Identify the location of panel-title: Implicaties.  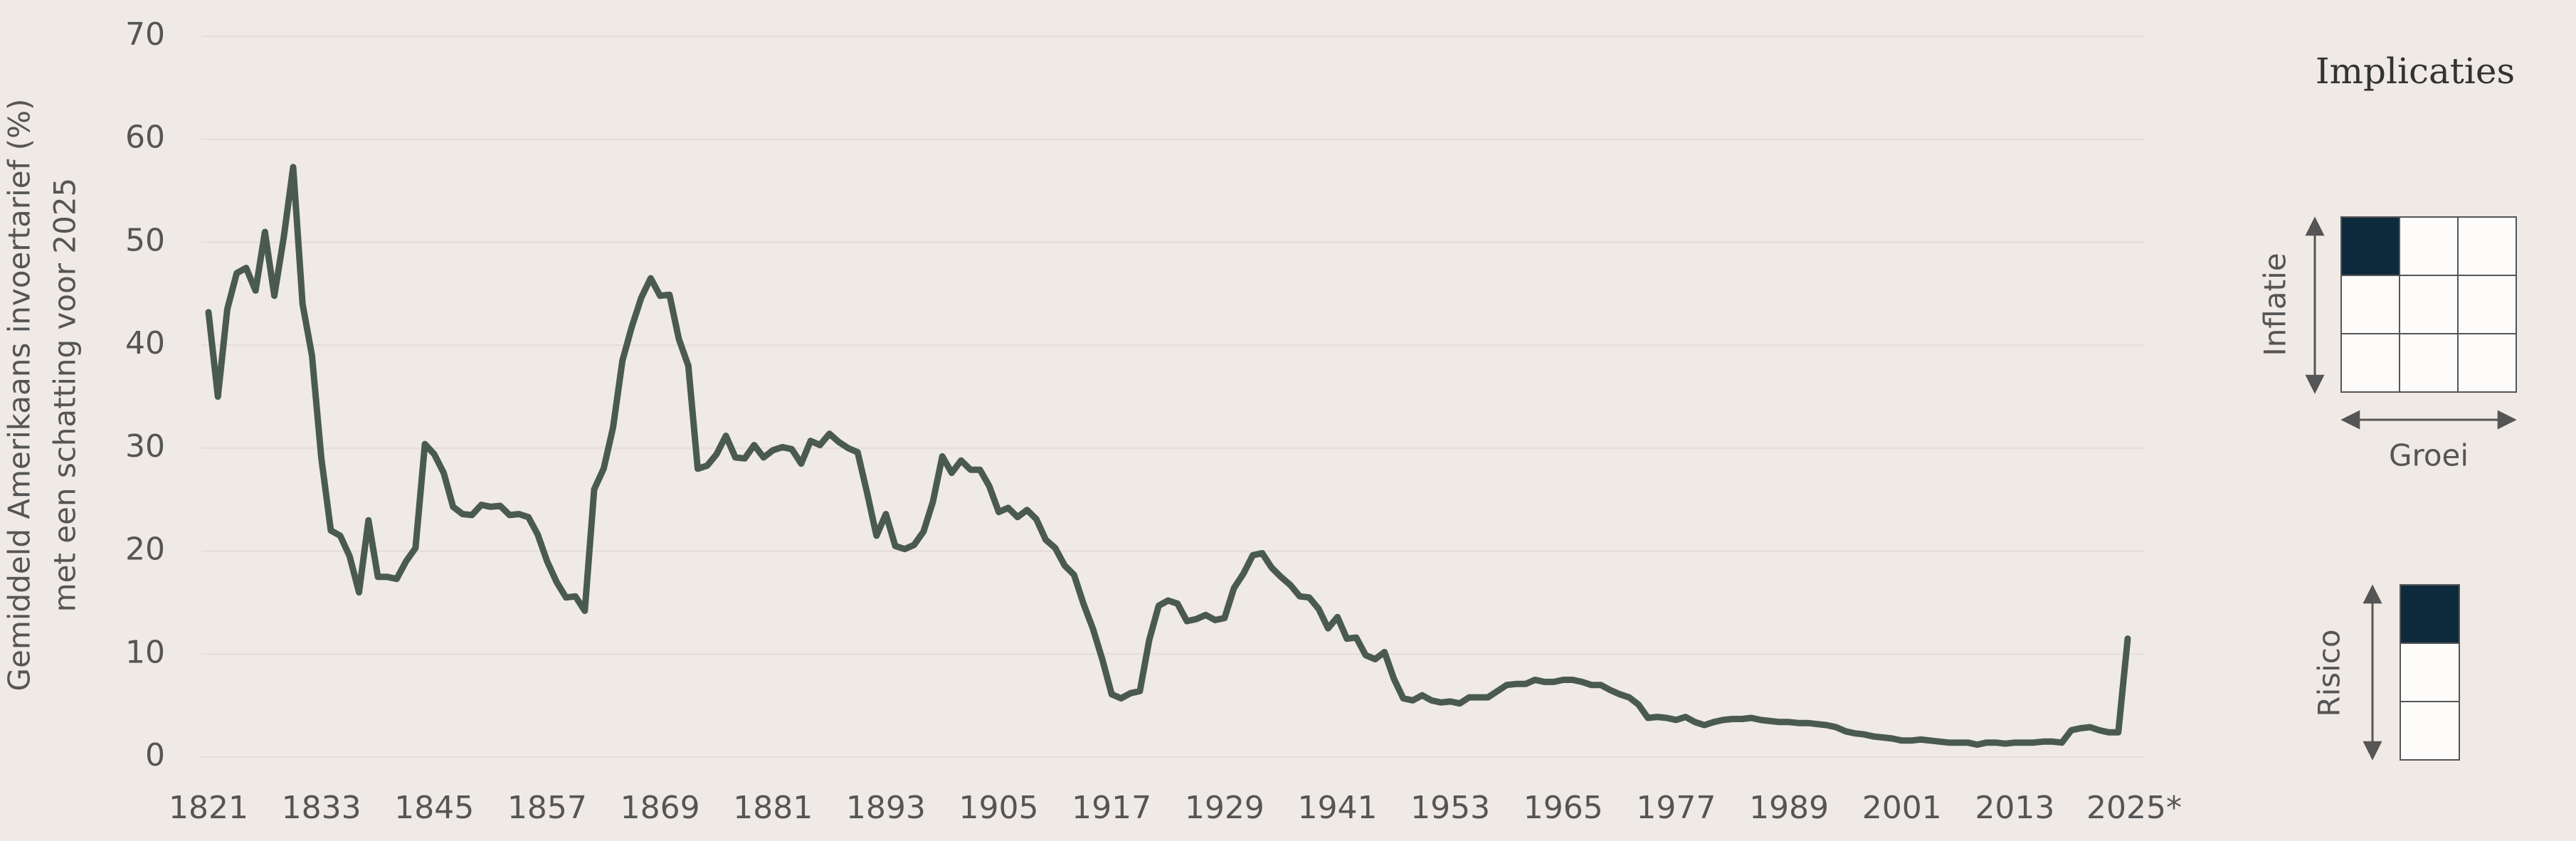
(2415, 71).